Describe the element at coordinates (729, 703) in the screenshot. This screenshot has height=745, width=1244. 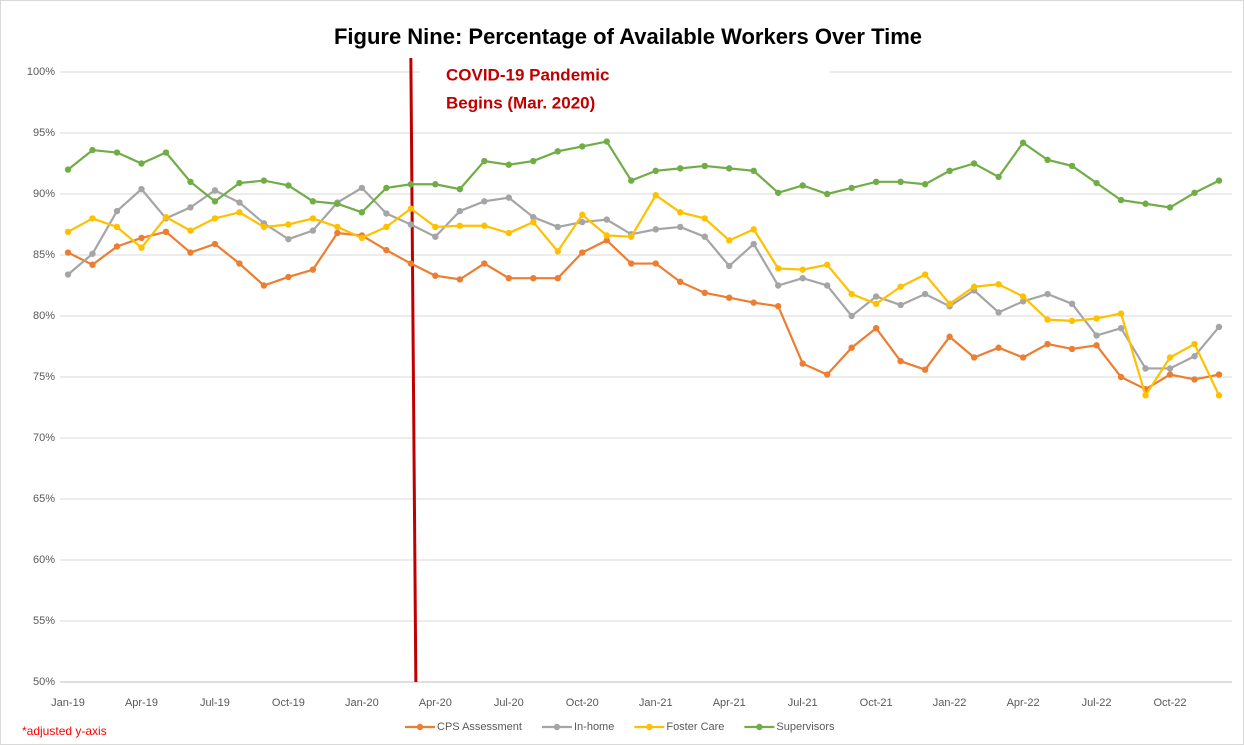
I see `x-tick-label: Apr-21` at that location.